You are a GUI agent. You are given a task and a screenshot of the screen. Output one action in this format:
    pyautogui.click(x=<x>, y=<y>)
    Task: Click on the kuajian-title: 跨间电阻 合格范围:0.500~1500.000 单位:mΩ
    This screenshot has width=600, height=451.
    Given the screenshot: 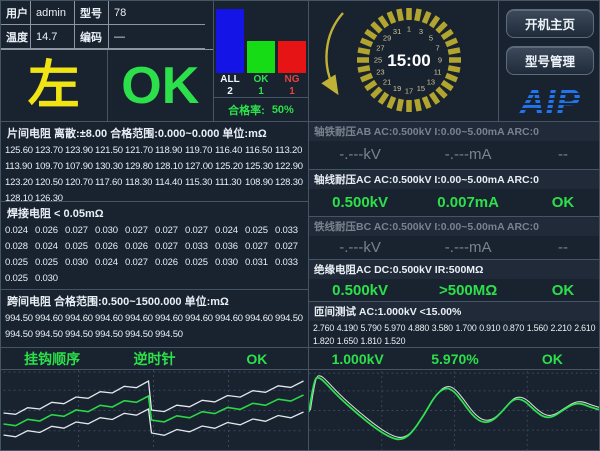 What is the action you would take?
    pyautogui.click(x=118, y=302)
    